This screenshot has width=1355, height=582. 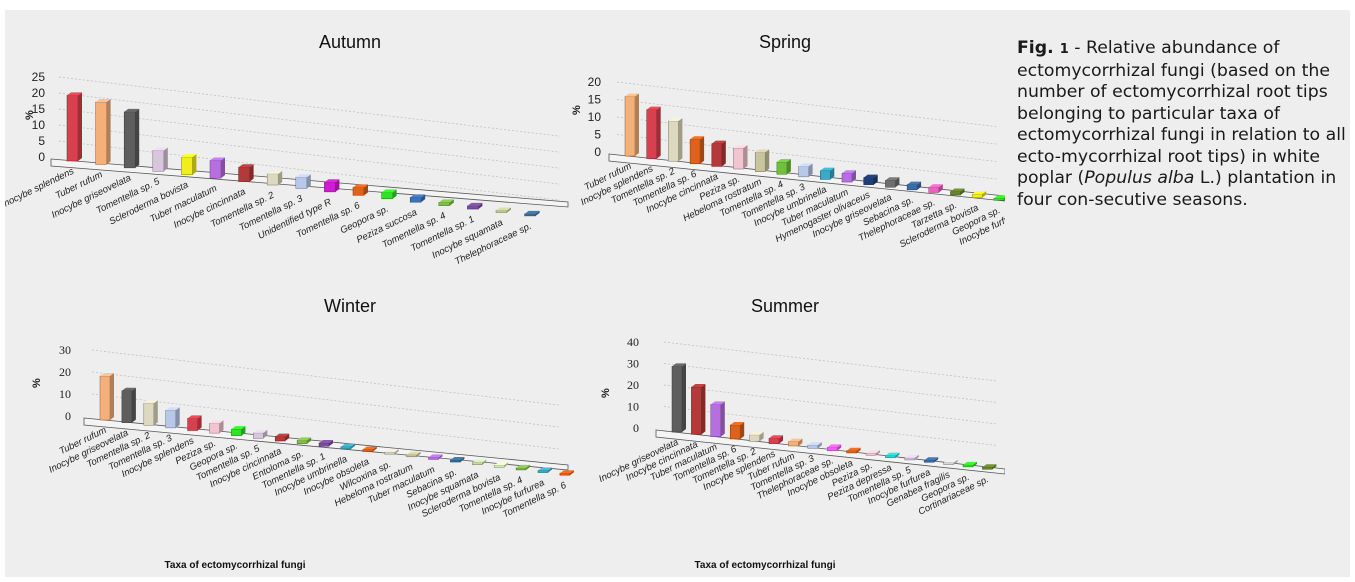 What do you see at coordinates (785, 42) in the screenshot?
I see `chart-title: Spring` at bounding box center [785, 42].